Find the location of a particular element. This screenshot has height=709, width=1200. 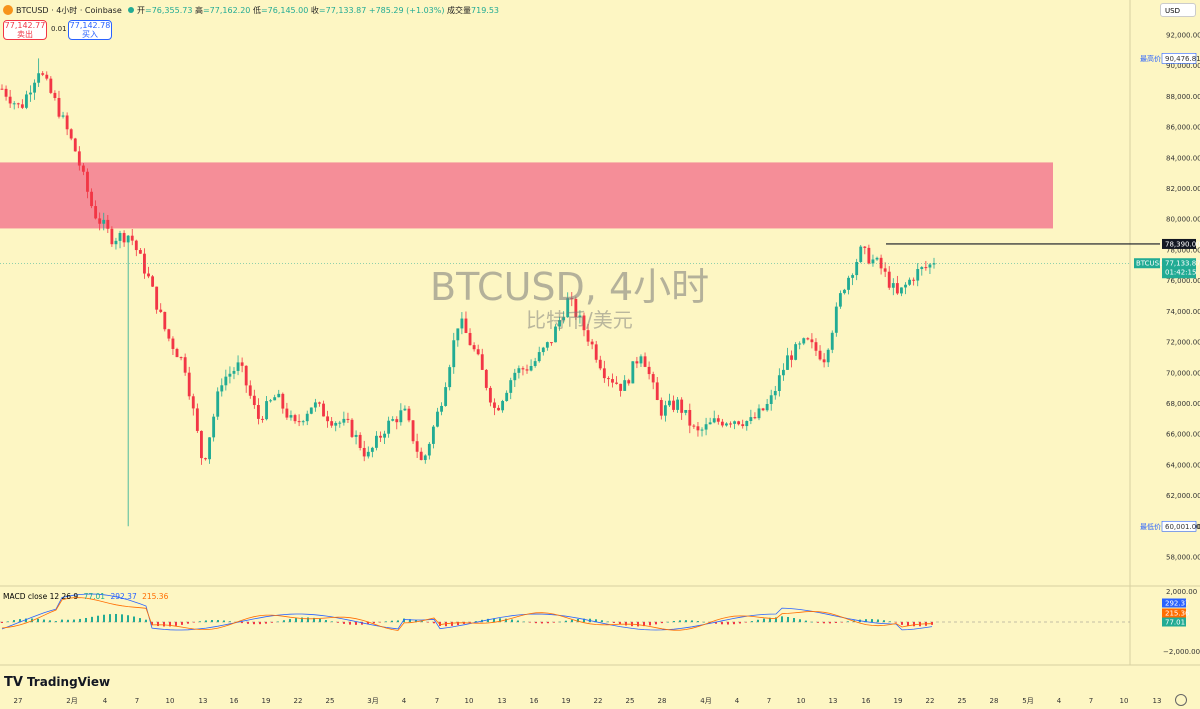

resistance-zone is located at coordinates (526, 195).